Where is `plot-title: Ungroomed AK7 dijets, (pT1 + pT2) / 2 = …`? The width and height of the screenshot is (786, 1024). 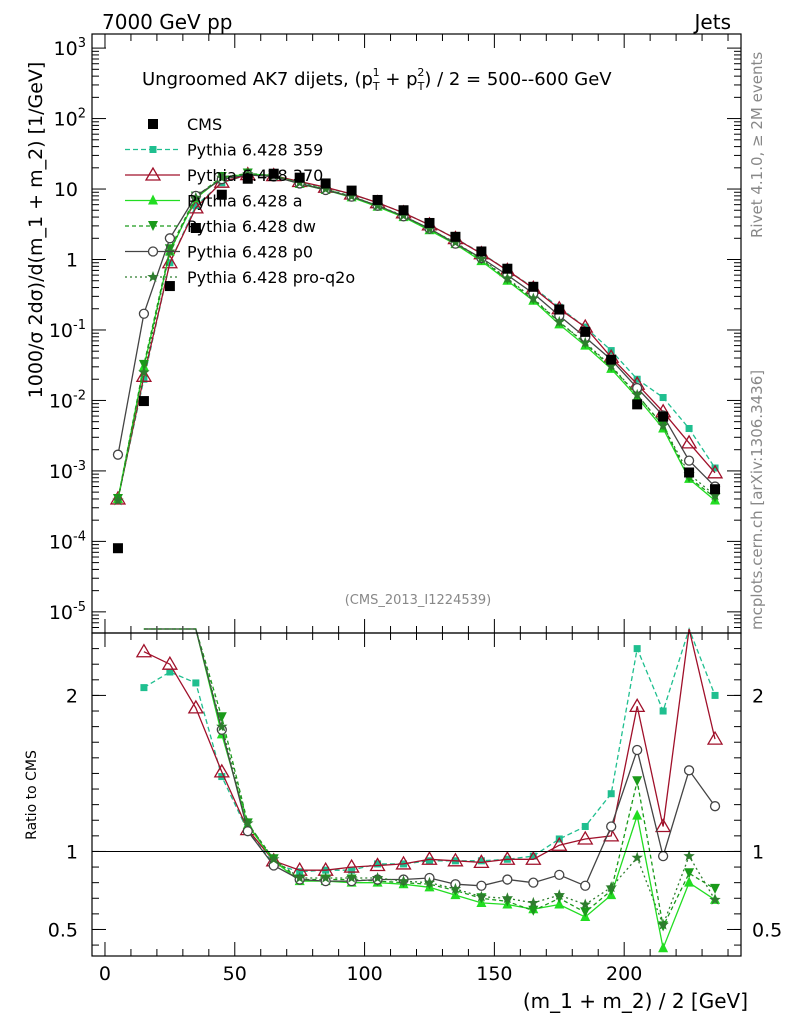
plot-title: Ungroomed AK7 dijets, (pT1 + pT2) / 2 = … is located at coordinates (377, 79).